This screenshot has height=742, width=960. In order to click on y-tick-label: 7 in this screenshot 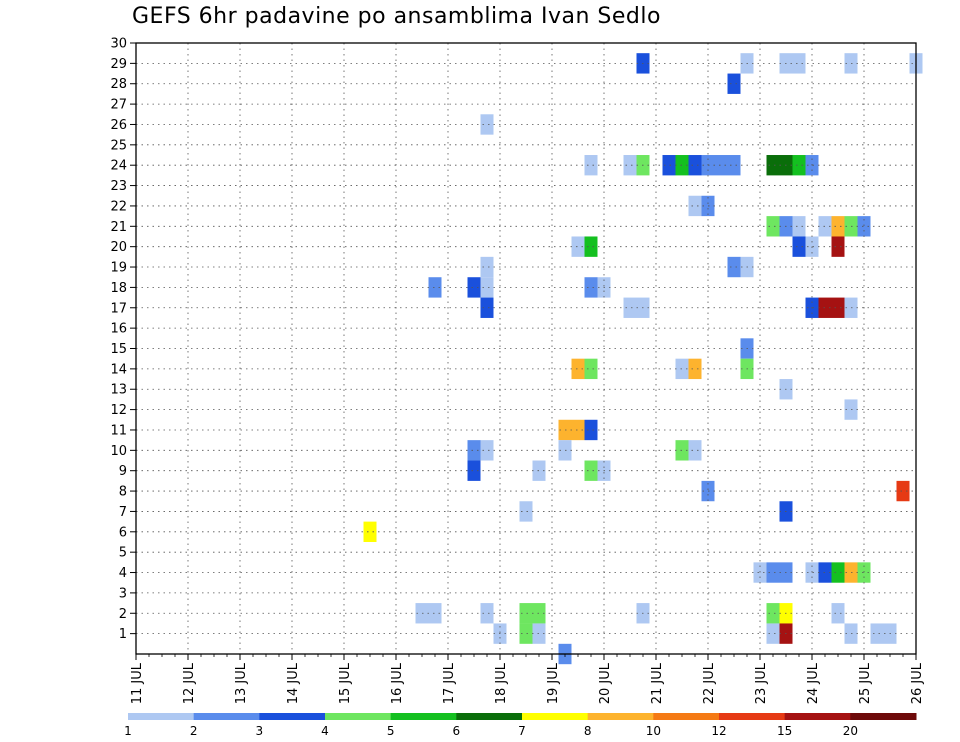, I will do `click(123, 512)`.